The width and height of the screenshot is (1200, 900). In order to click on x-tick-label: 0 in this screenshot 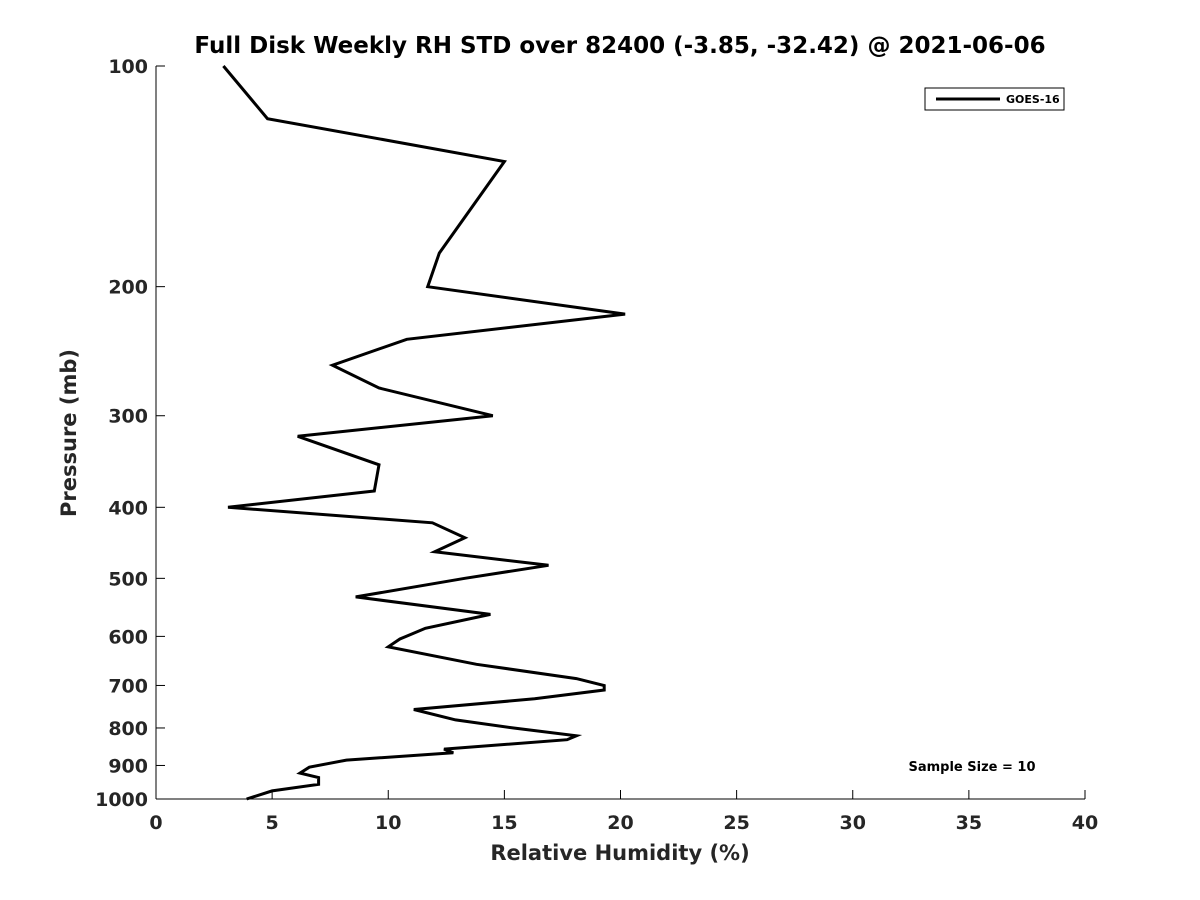, I will do `click(155, 823)`.